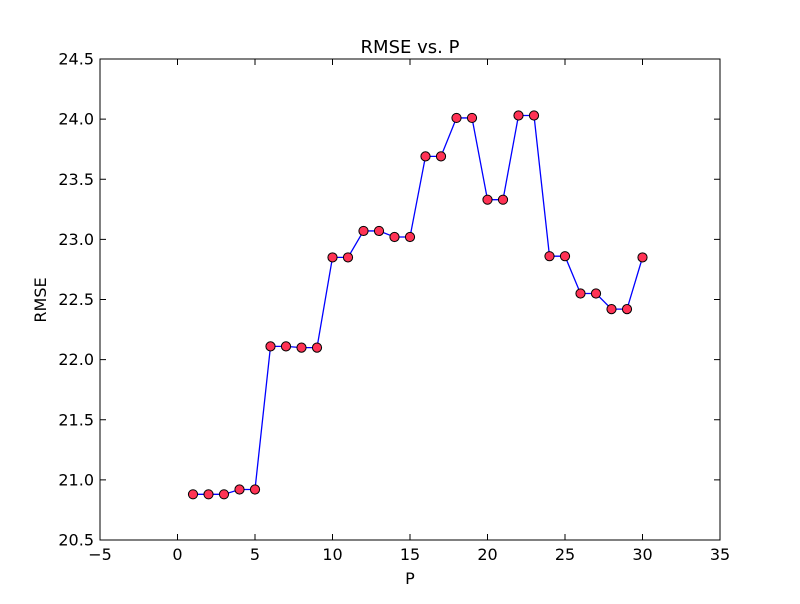 Image resolution: width=800 pixels, height=604 pixels. What do you see at coordinates (410, 578) in the screenshot?
I see `x-axis-label: P` at bounding box center [410, 578].